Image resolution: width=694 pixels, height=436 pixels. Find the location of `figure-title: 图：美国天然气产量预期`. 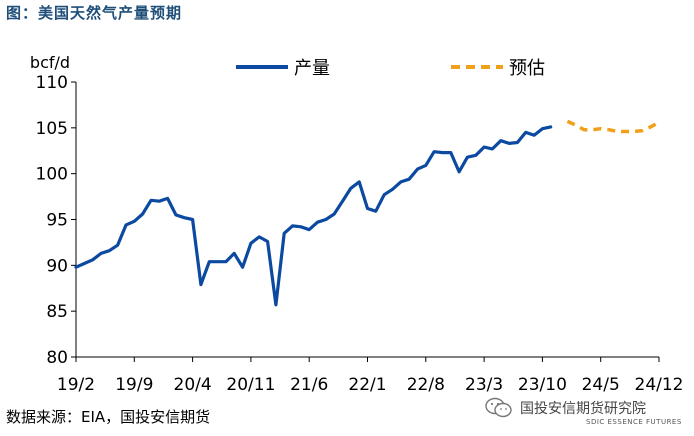

figure-title: 图：美国天然气产量预期 is located at coordinates (94, 13).